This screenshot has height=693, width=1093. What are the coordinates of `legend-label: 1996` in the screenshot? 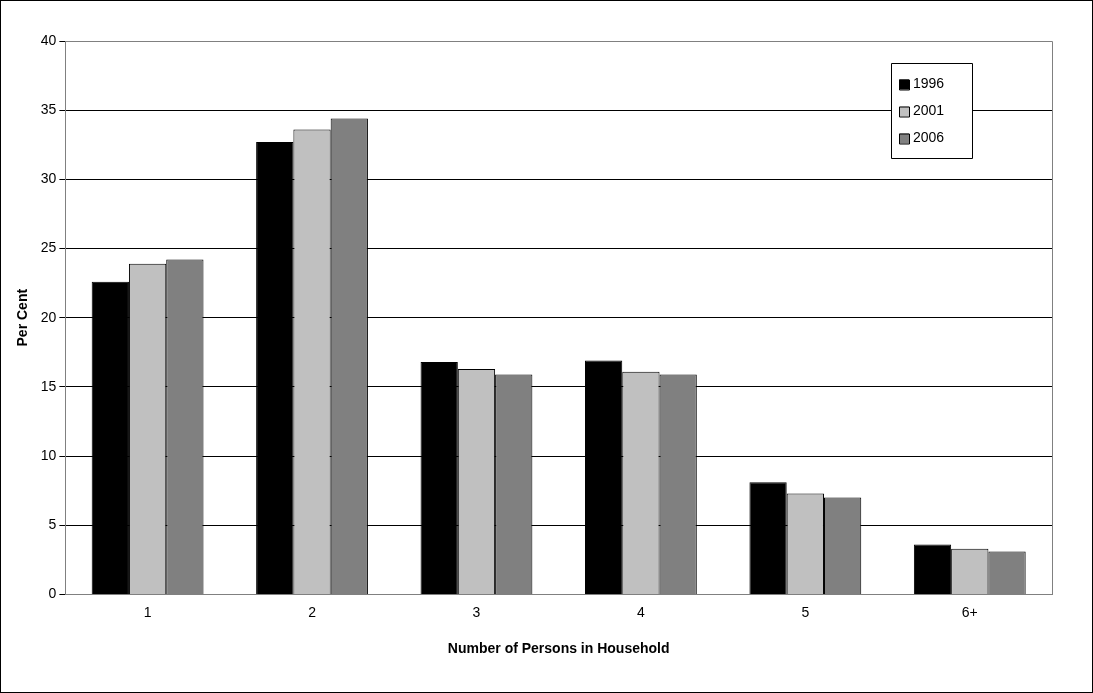 It's located at (929, 83).